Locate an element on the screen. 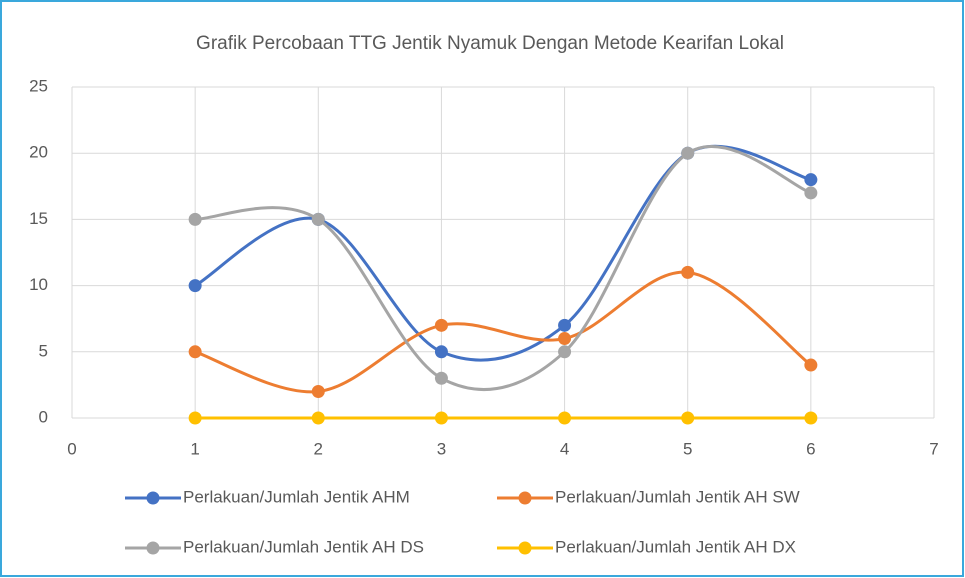 The width and height of the screenshot is (965, 578). x-tick-label: 4 is located at coordinates (564, 448).